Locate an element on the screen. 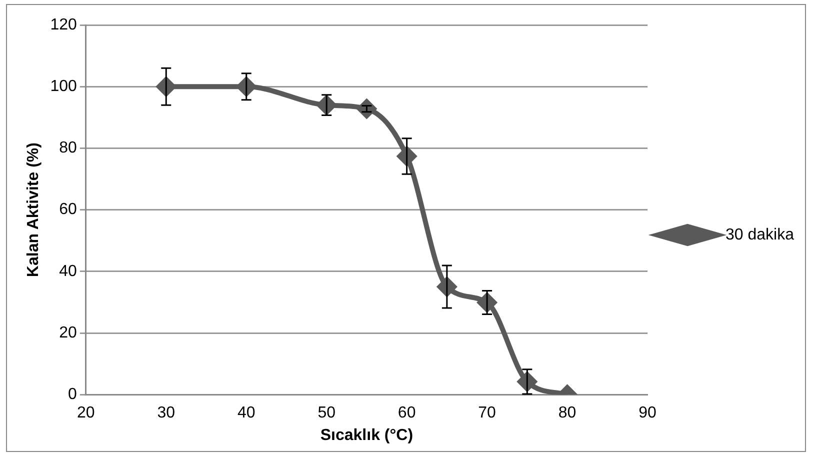 The width and height of the screenshot is (814, 457). y-tick-label: 60 is located at coordinates (68, 209).